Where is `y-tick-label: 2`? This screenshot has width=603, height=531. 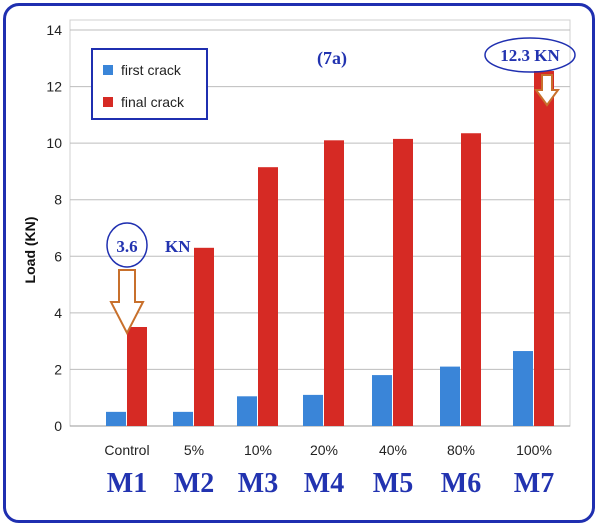 y-tick-label: 2 is located at coordinates (58, 369).